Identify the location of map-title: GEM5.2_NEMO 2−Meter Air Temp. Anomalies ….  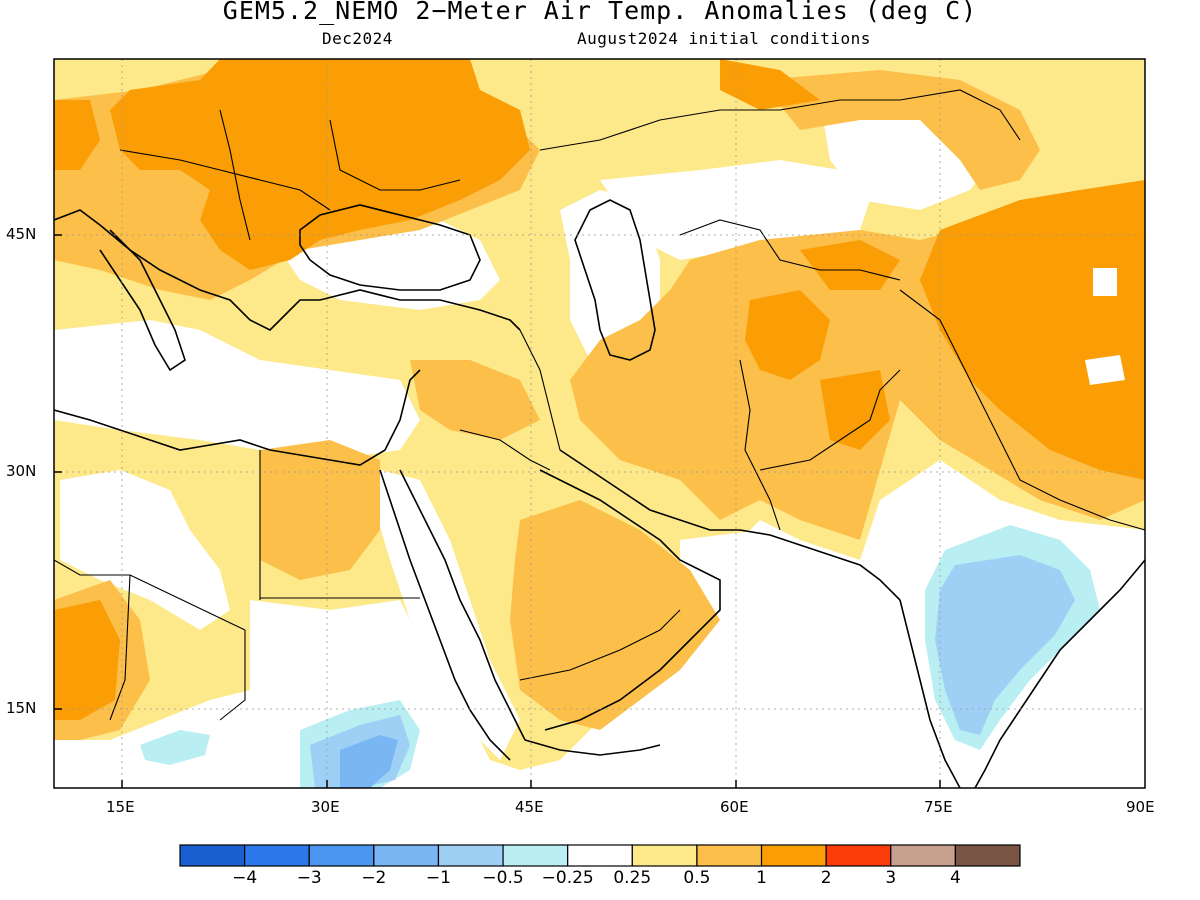
(600, 12).